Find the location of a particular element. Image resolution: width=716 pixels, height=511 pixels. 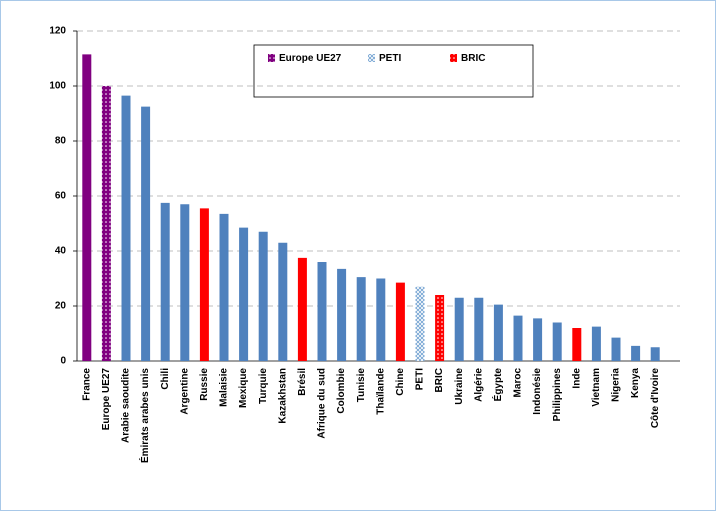

x-tick-label: Indonésie is located at coordinates (537, 391).